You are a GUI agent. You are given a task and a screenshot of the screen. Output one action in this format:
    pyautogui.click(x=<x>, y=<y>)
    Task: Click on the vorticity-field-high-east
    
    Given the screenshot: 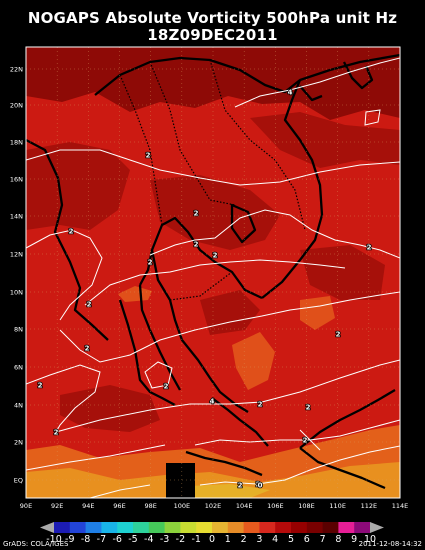 What is the action you would take?
    pyautogui.click(x=342, y=272)
    